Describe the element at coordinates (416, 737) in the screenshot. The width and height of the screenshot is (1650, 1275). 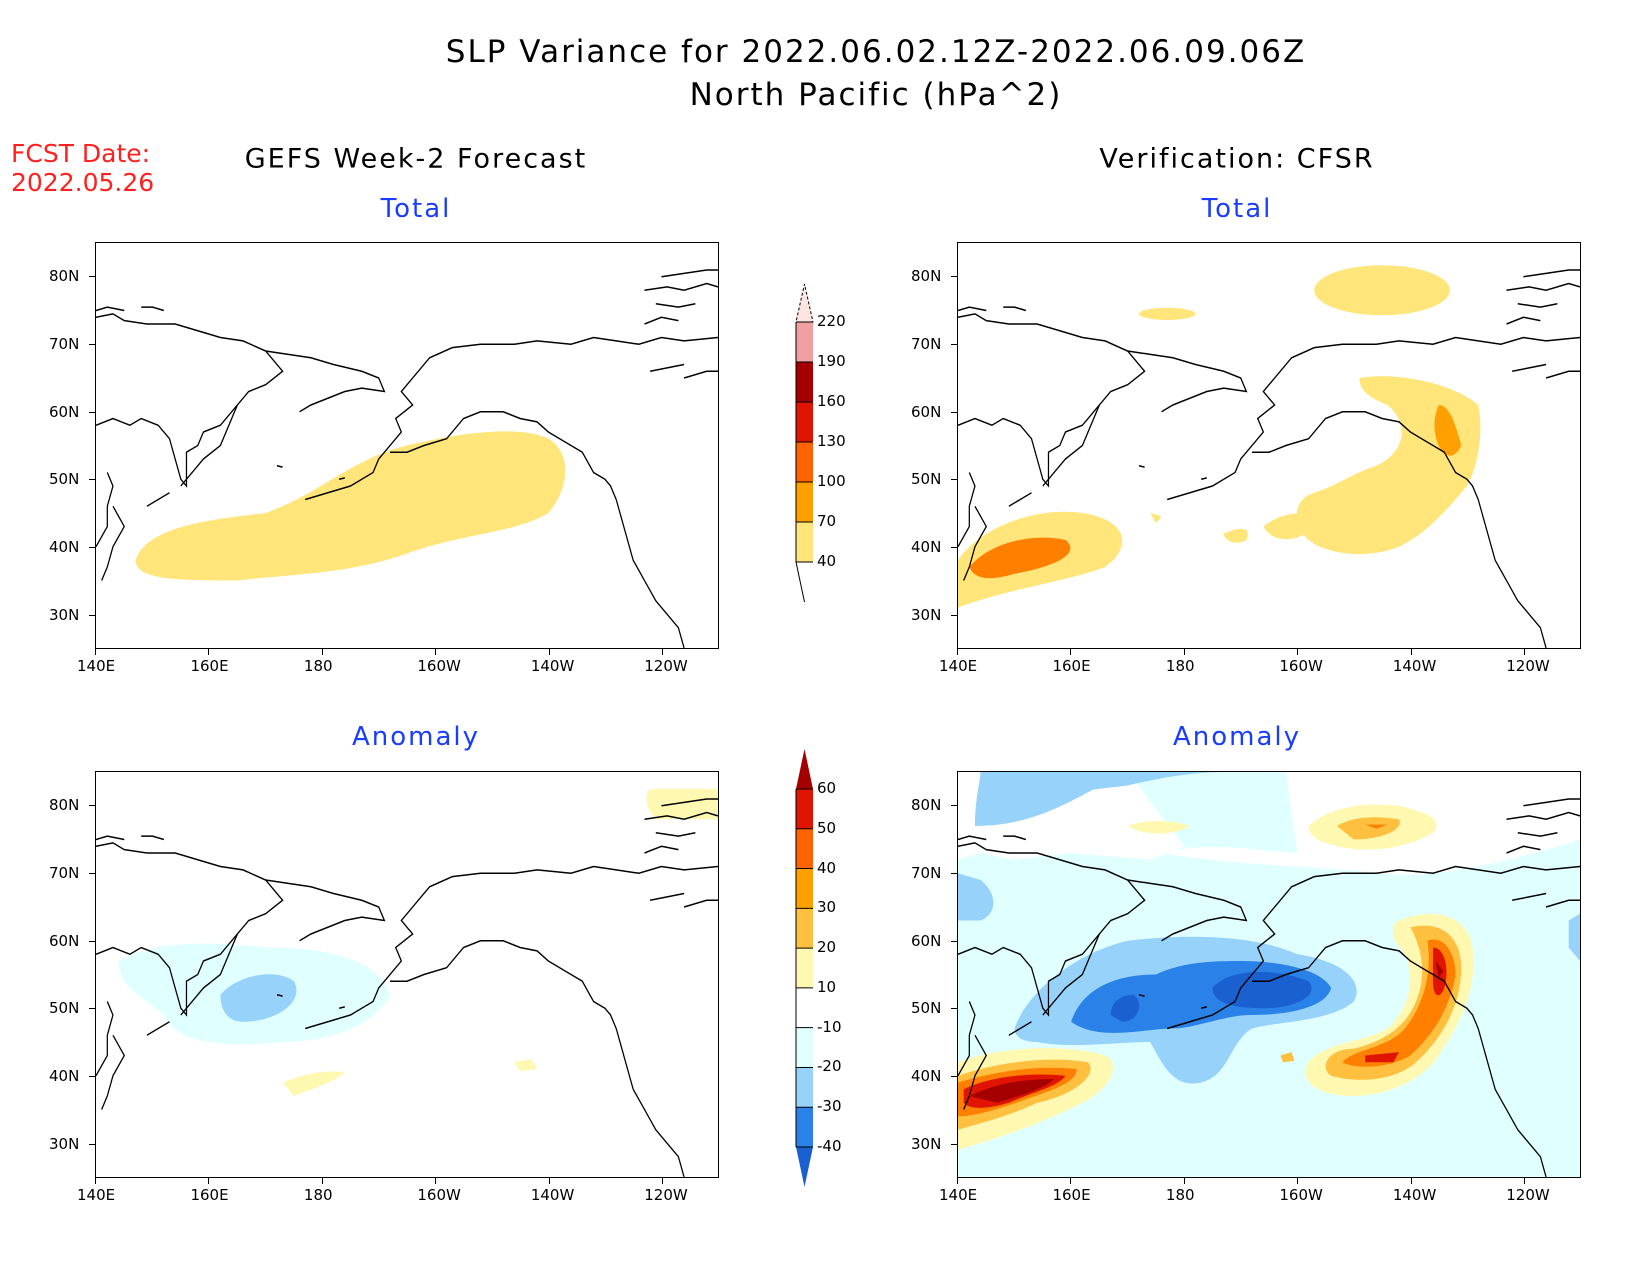
I see `panel-title-forecast-anomaly: Anomaly` at that location.